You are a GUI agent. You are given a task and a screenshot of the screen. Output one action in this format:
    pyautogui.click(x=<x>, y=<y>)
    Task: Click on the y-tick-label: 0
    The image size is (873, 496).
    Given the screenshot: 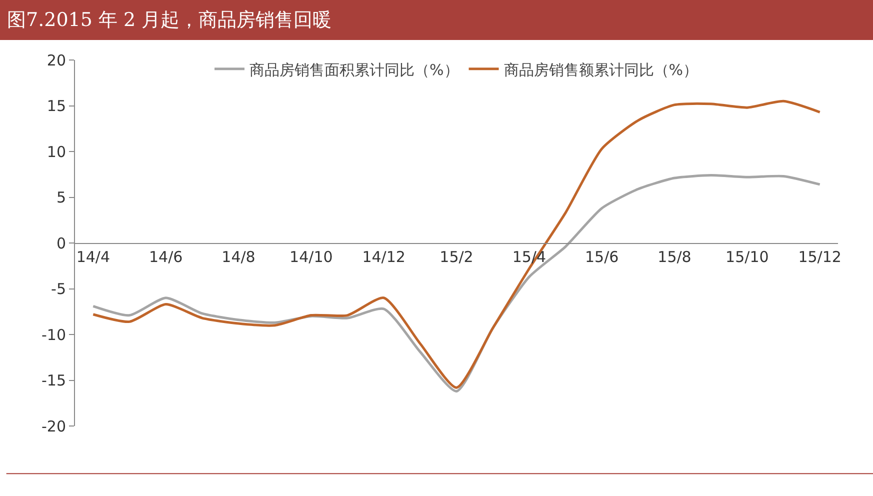 What is the action you would take?
    pyautogui.click(x=61, y=243)
    